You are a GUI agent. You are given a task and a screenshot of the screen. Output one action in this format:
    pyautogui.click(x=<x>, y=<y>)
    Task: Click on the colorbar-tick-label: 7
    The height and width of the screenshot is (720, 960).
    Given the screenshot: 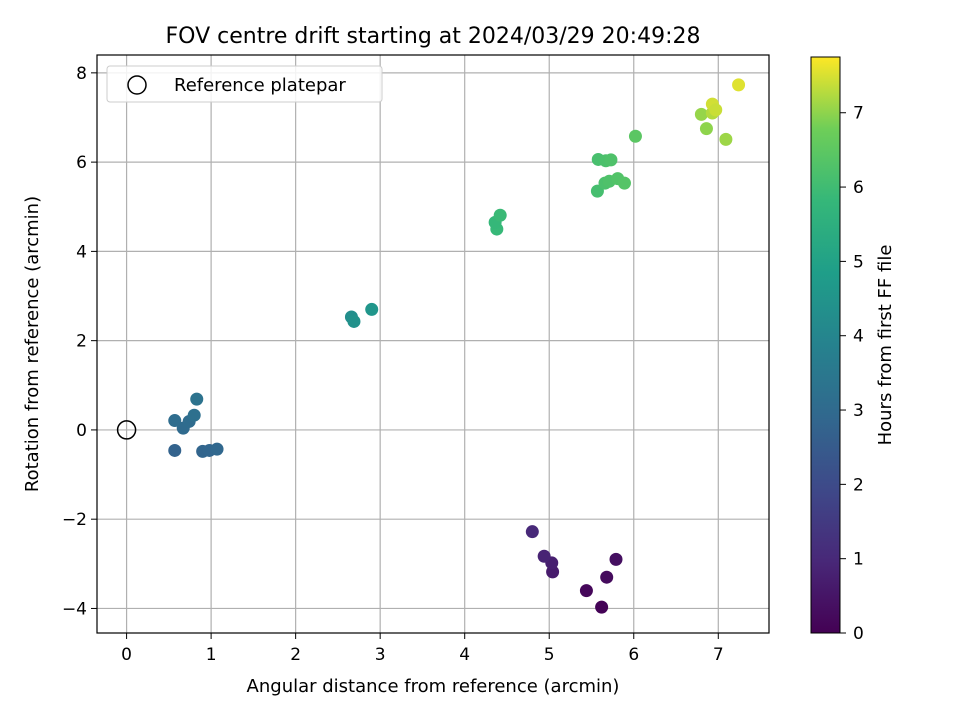 What is the action you would take?
    pyautogui.click(x=858, y=114)
    